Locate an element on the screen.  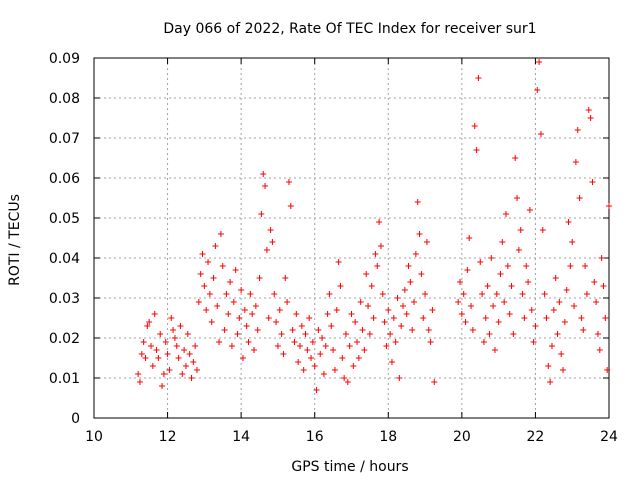
y-tick-label: 0.09 is located at coordinates (64, 59).